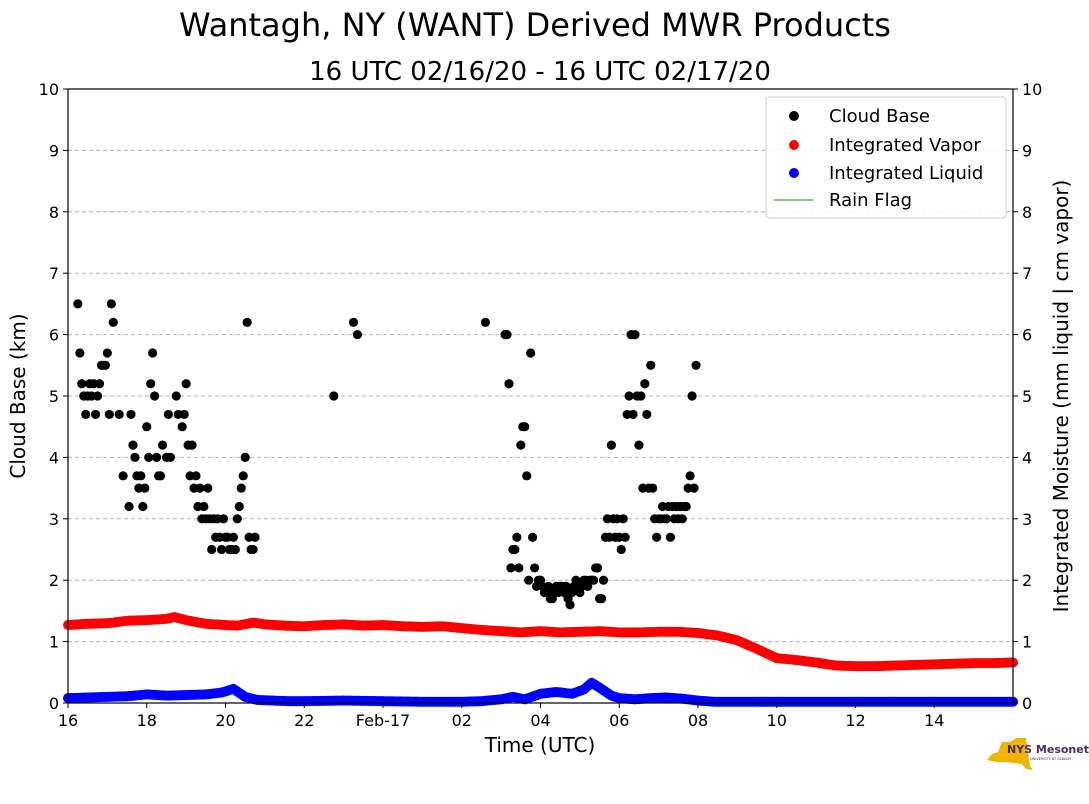 This screenshot has height=804, width=1089. What do you see at coordinates (1051, 759) in the screenshot?
I see `logo-subtext: UNIVERSITY AT ALBANY` at bounding box center [1051, 759].